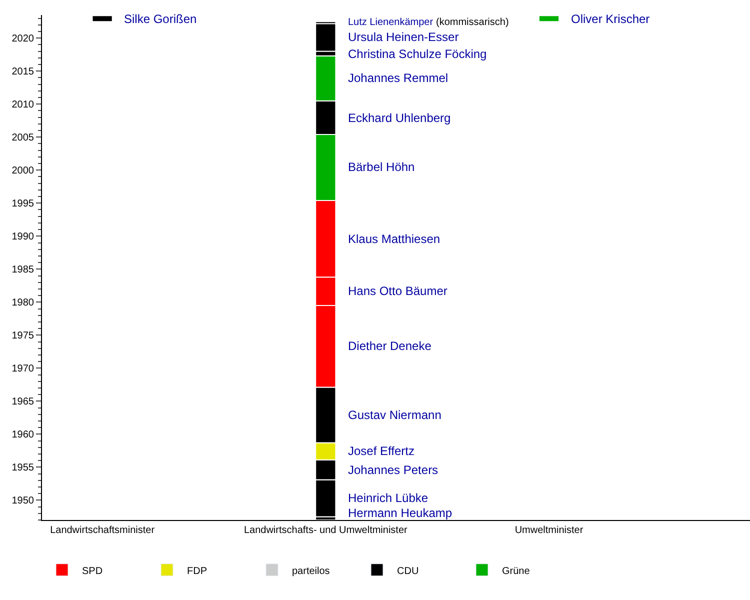 Image resolution: width=750 pixels, height=600 pixels. I want to click on series-label: Christina Schulze Föcking, so click(417, 54).